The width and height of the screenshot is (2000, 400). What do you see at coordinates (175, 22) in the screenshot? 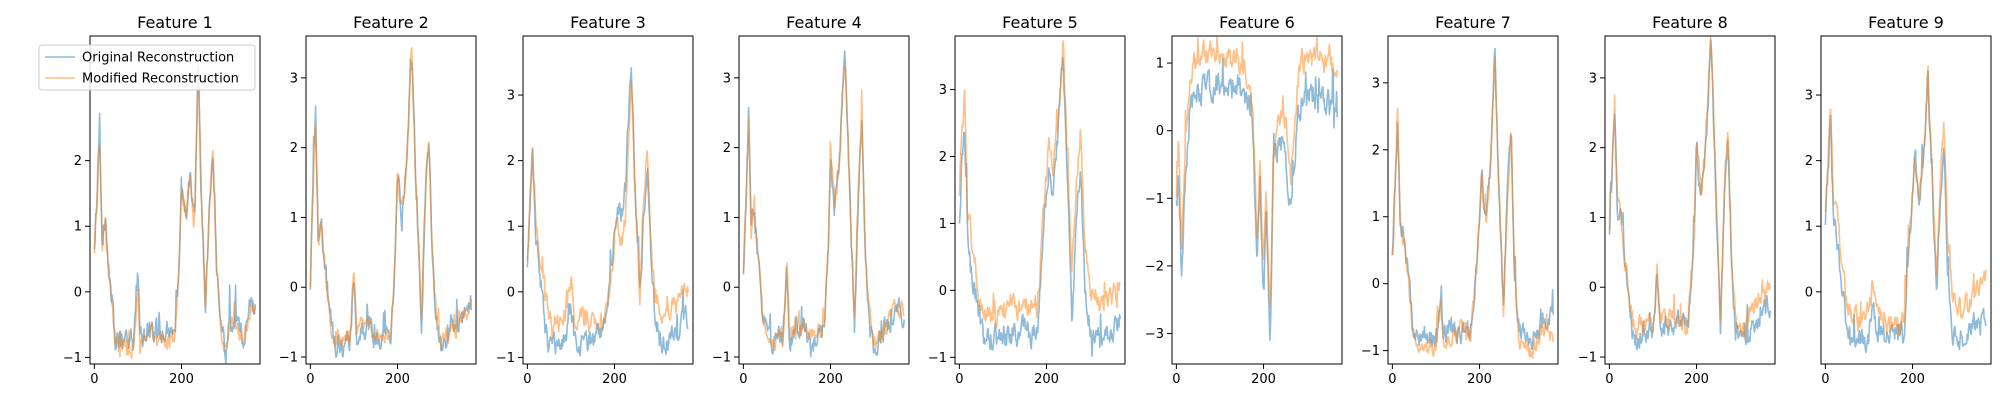
I see `panel-title: Feature 1` at bounding box center [175, 22].